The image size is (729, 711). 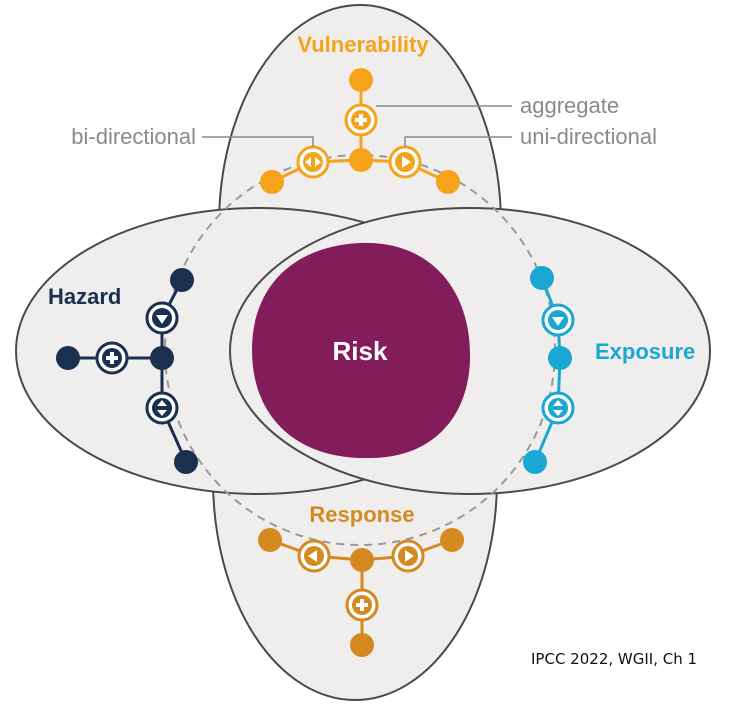 What do you see at coordinates (363, 44) in the screenshot?
I see `vulnerability-label: Vulnerability` at bounding box center [363, 44].